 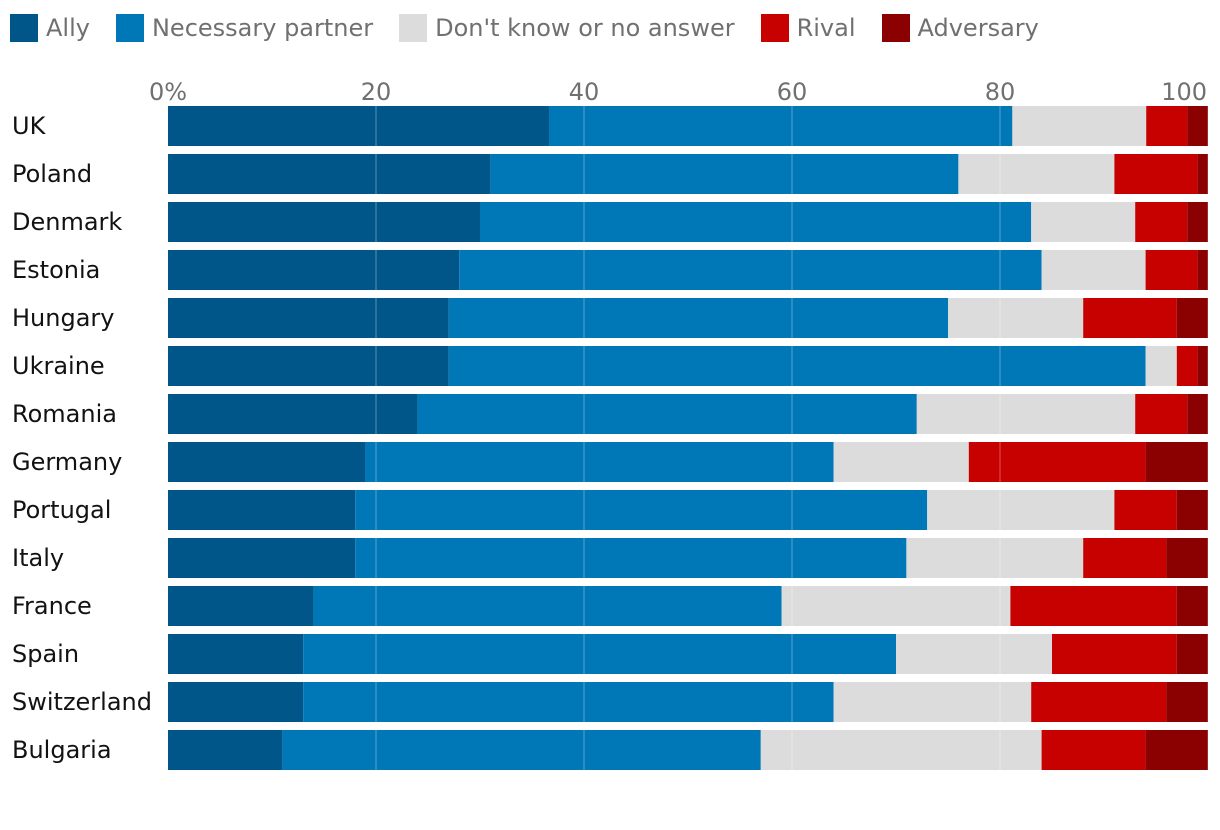 What do you see at coordinates (1161, 414) in the screenshot?
I see `bar-romania-rival` at bounding box center [1161, 414].